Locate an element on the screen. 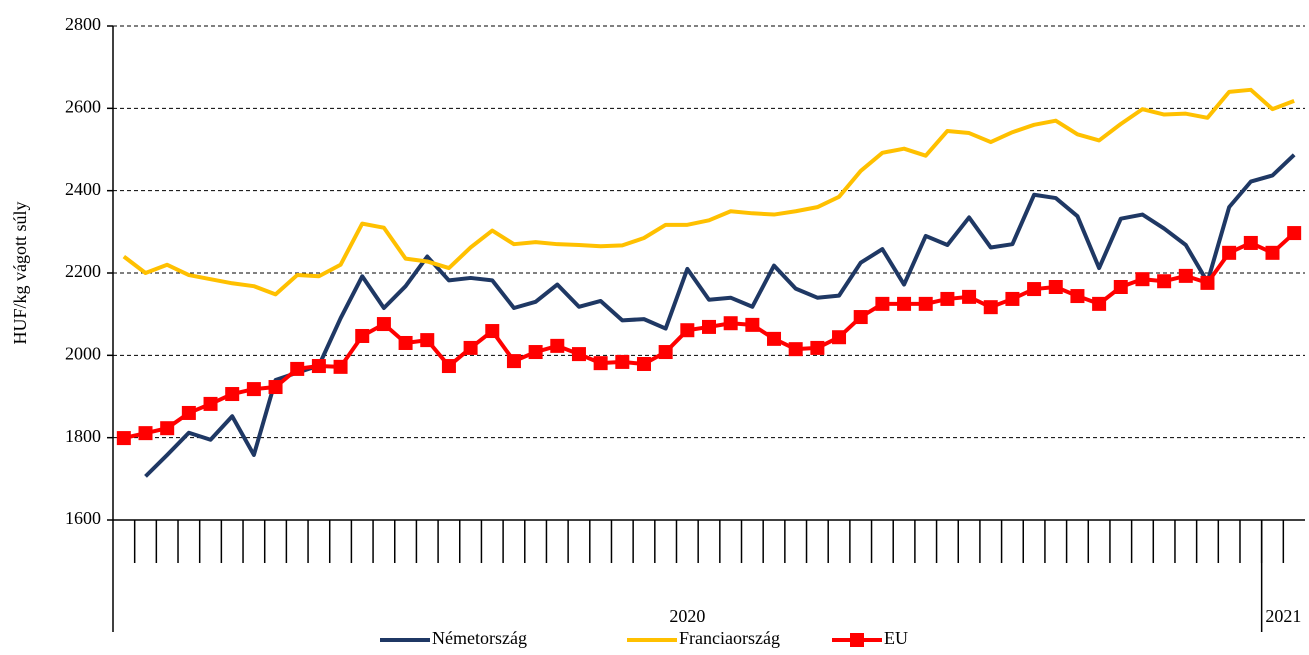 The height and width of the screenshot is (655, 1309). y-tick-label: 2000 is located at coordinates (83, 353).